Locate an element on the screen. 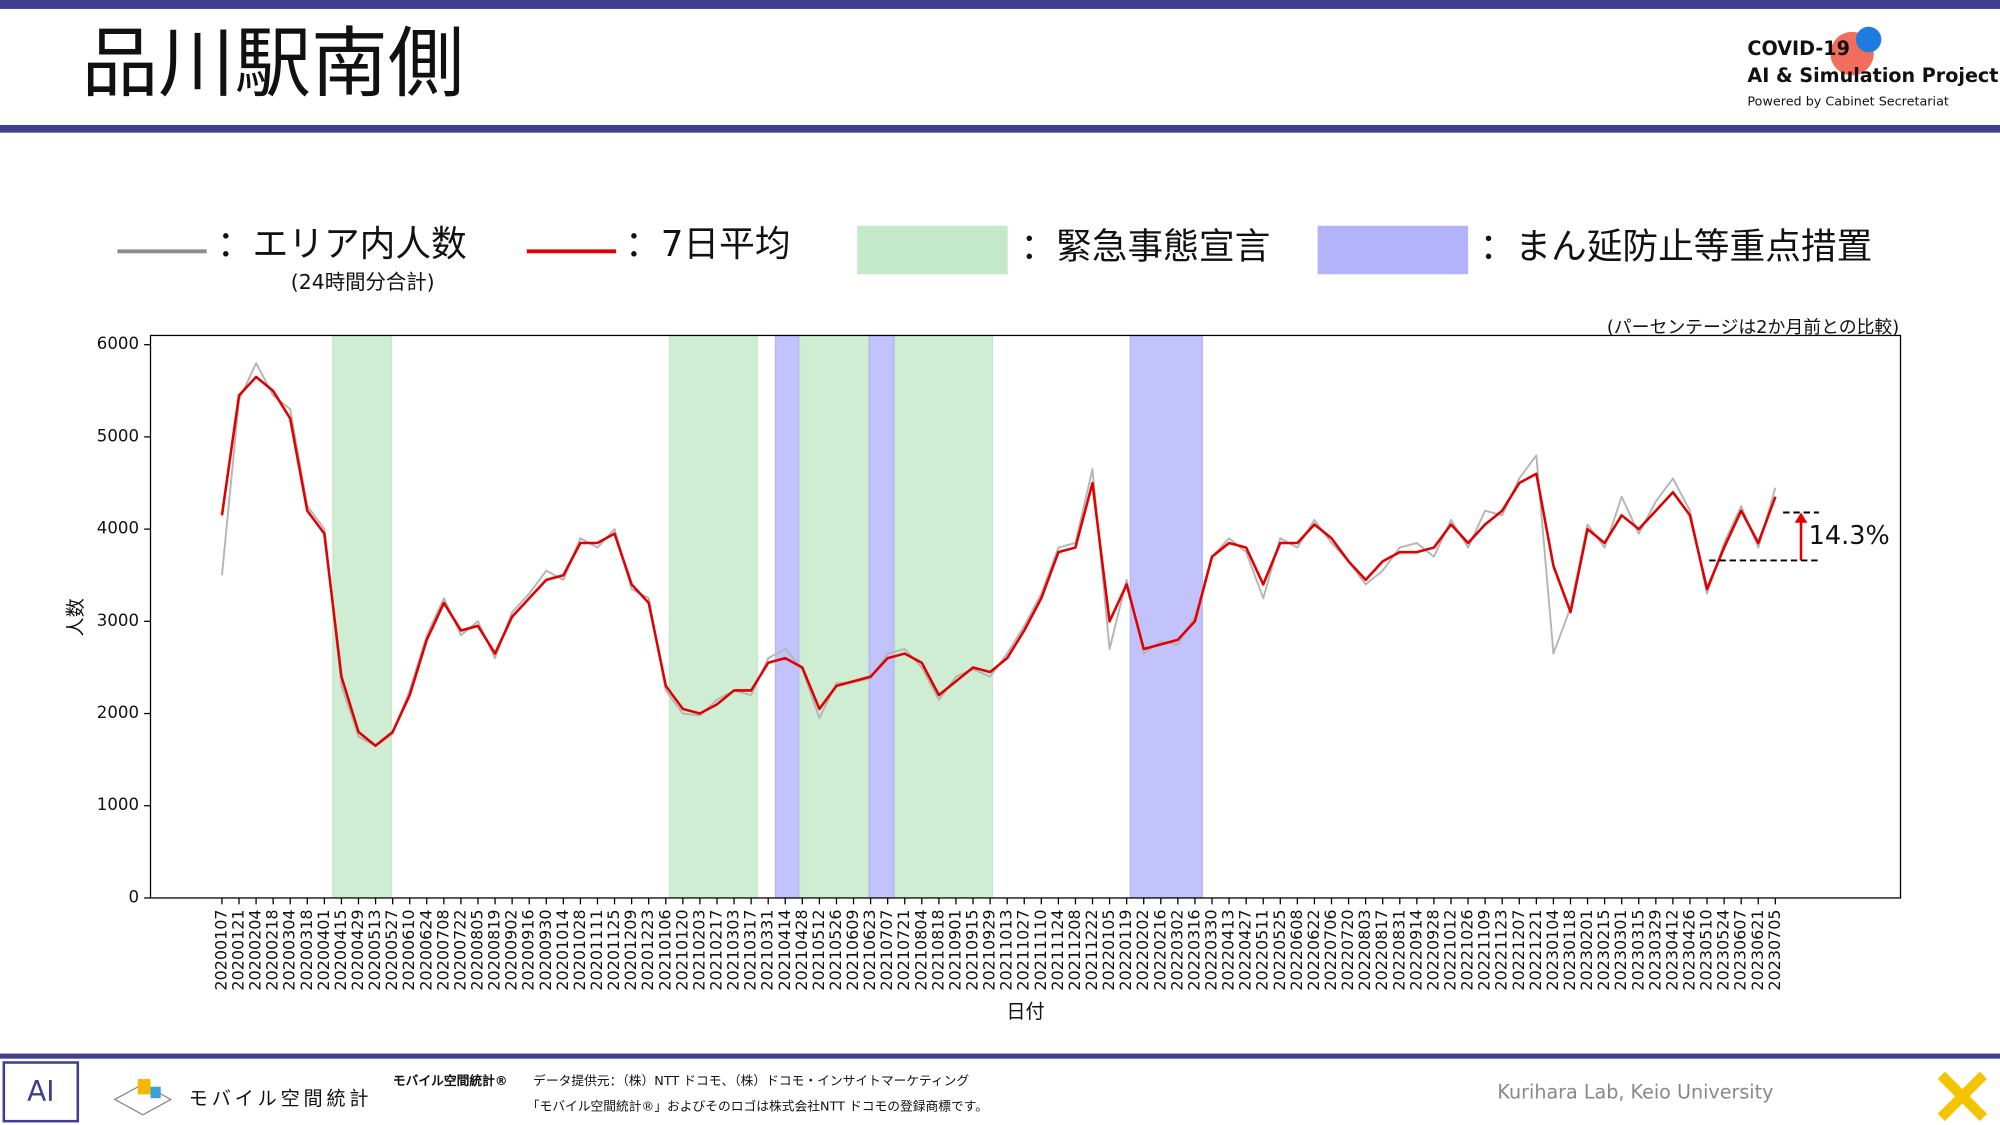 This screenshot has width=2000, height=1125. x-tick-label: 20200304 is located at coordinates (289, 949).